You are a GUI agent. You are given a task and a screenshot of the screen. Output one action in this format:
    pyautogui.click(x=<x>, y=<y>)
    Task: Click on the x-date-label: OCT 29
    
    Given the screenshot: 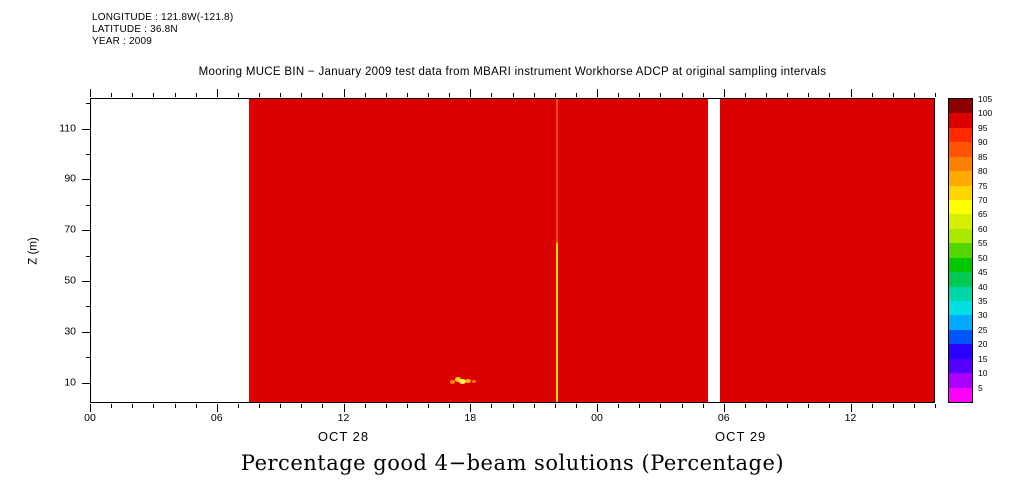 What is the action you would take?
    pyautogui.click(x=741, y=436)
    